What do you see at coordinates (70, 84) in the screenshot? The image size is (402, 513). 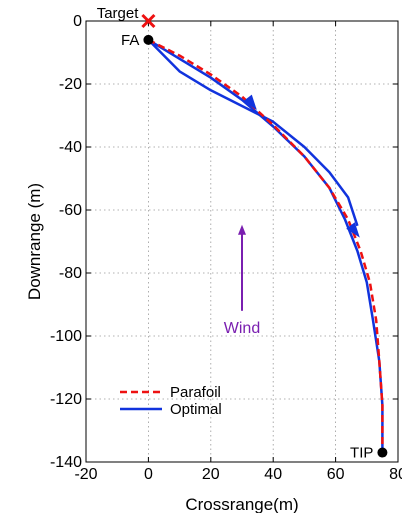 I see `y-tick-label: -20` at bounding box center [70, 84].